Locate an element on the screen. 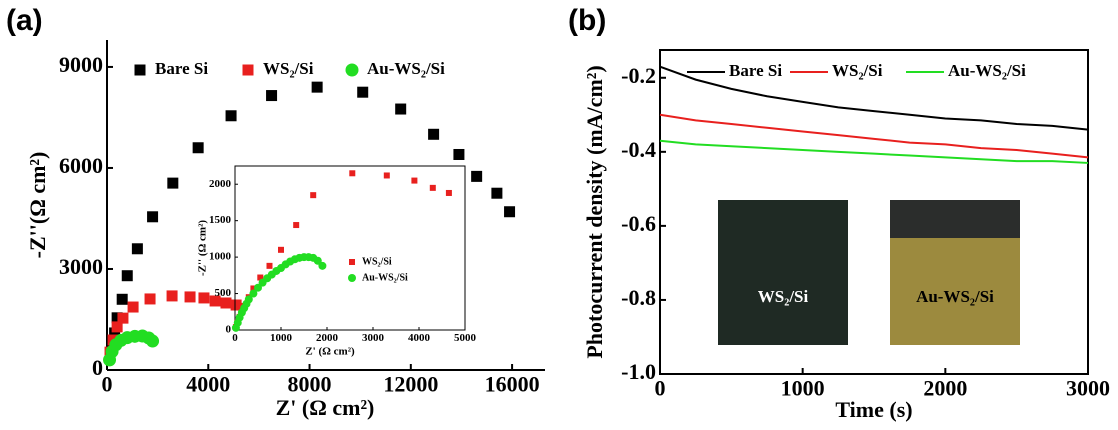 Image resolution: width=1118 pixels, height=430 pixels. y-axis-title: -Z'' (Ω cm²) is located at coordinates (203, 248).